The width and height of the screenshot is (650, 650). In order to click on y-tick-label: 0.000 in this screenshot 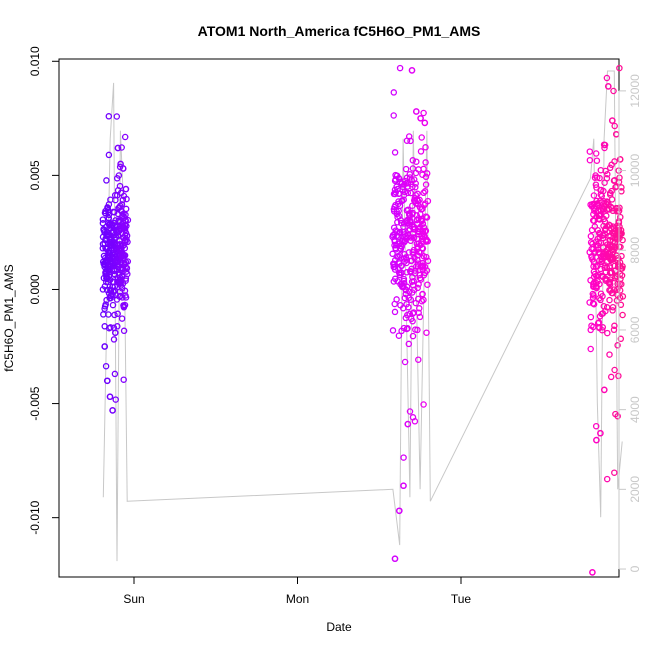, I will do `click(35, 289)`.